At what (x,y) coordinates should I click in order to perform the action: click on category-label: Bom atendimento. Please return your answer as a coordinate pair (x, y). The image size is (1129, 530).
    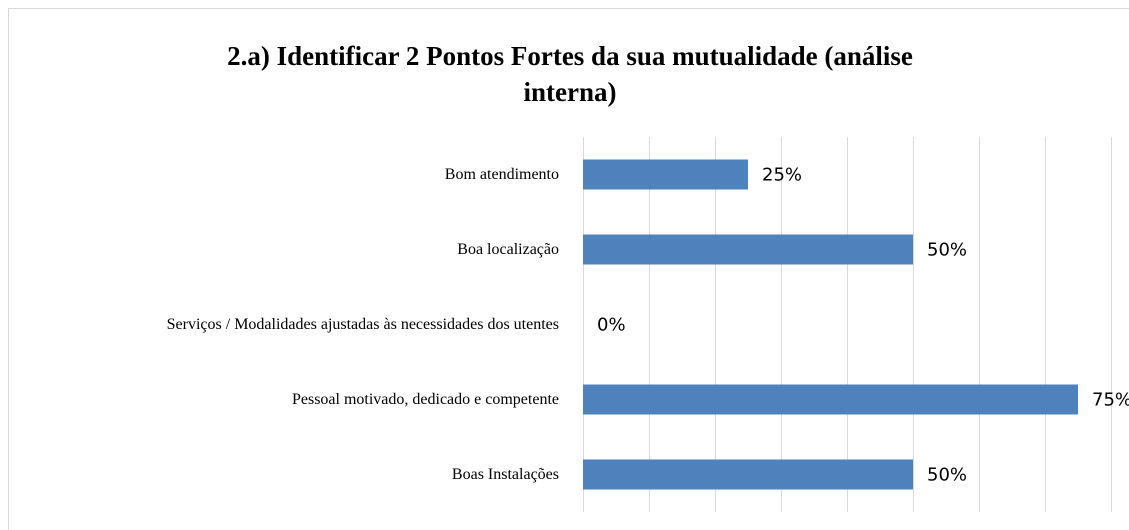
    Looking at the image, I should click on (502, 174).